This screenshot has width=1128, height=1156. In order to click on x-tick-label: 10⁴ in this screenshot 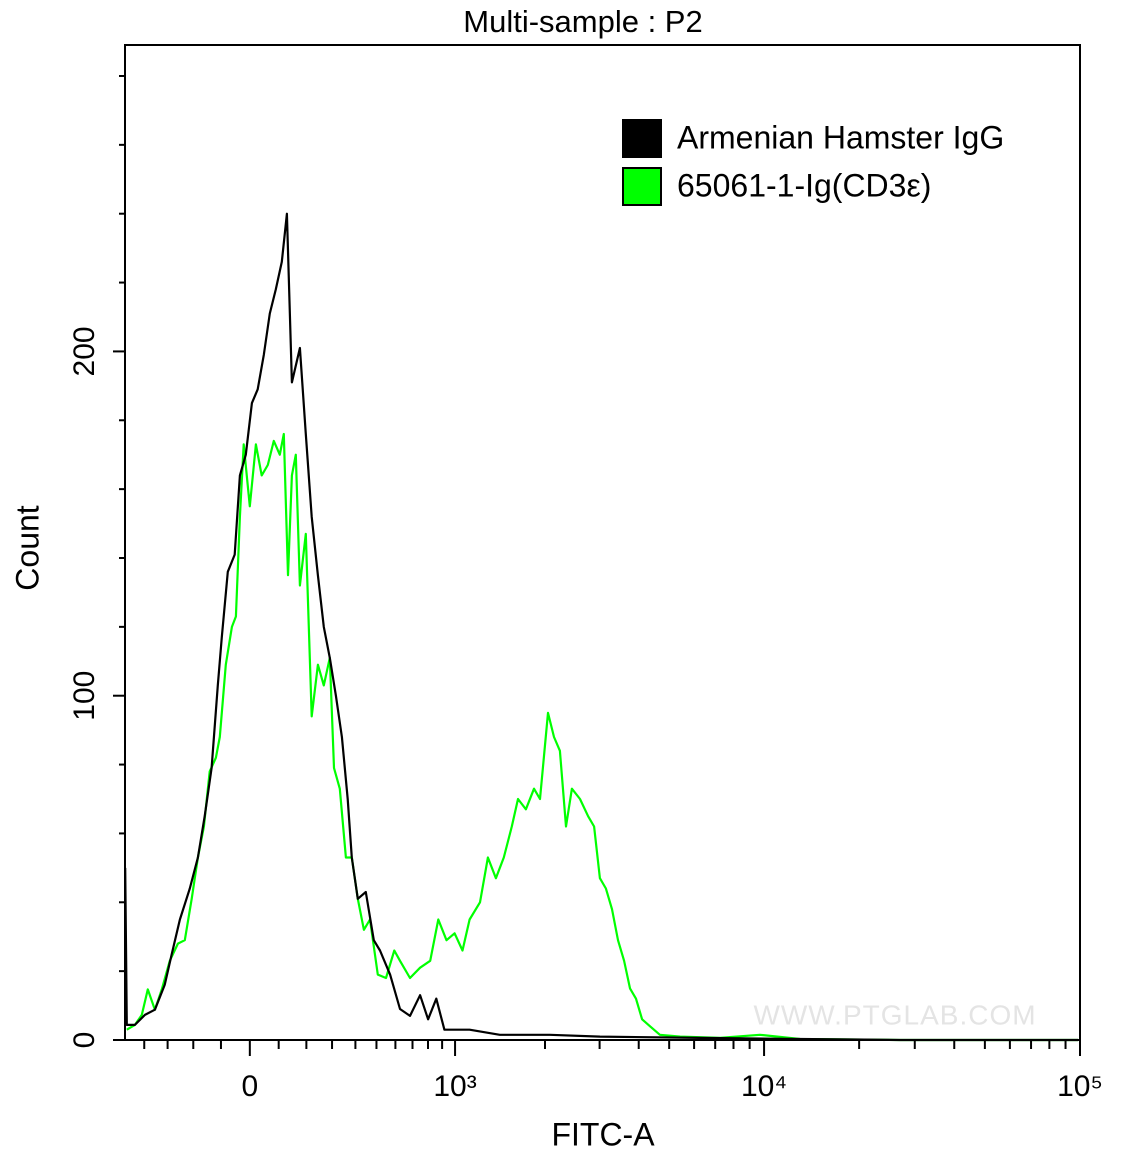, I will do `click(764, 1086)`.